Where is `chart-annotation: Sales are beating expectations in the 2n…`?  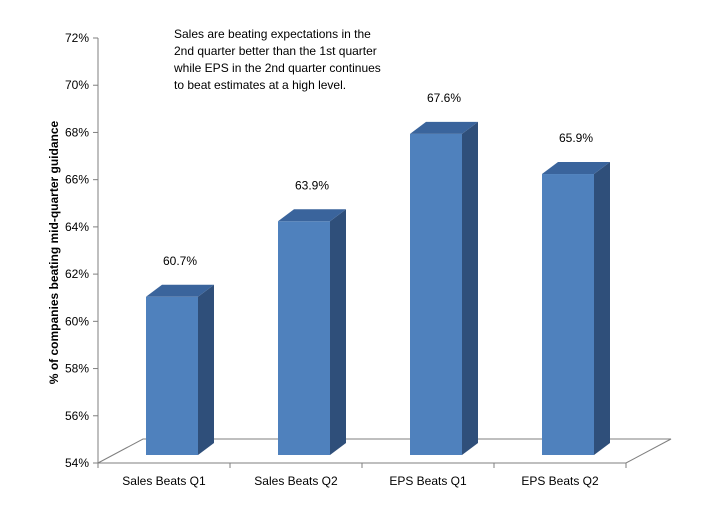
chart-annotation: Sales are beating expectations in the 2n… is located at coordinates (277, 59).